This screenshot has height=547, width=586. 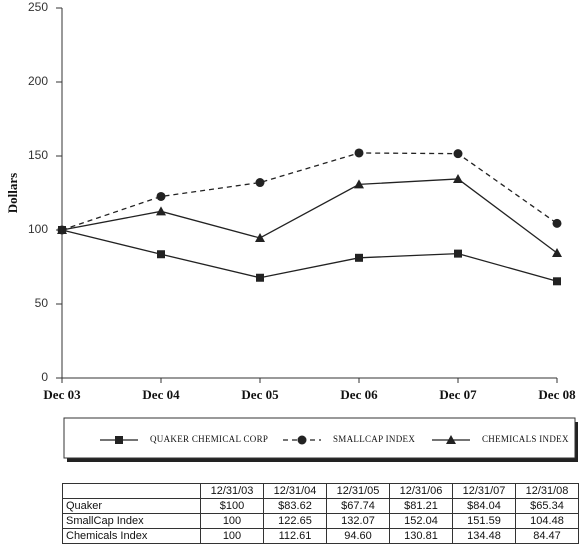 What do you see at coordinates (421, 506) in the screenshot?
I see `table-cell: $81.21` at bounding box center [421, 506].